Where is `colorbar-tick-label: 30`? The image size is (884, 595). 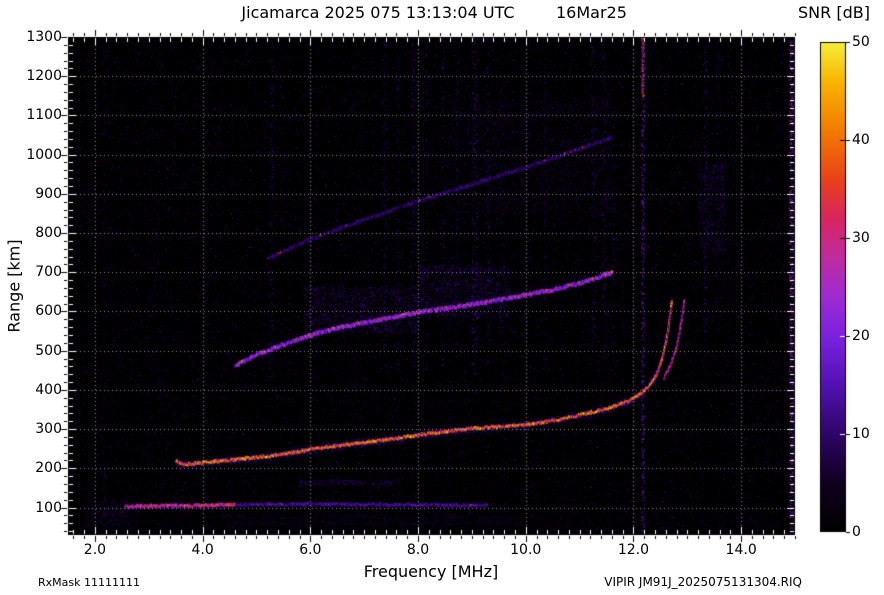
colorbar-tick-label: 30 is located at coordinates (861, 238).